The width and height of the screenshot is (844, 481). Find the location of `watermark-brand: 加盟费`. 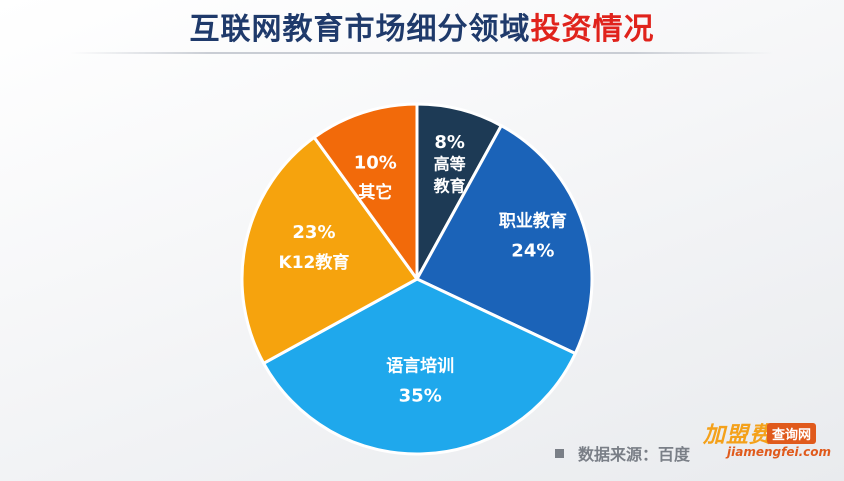

watermark-brand: 加盟费 is located at coordinates (738, 435).